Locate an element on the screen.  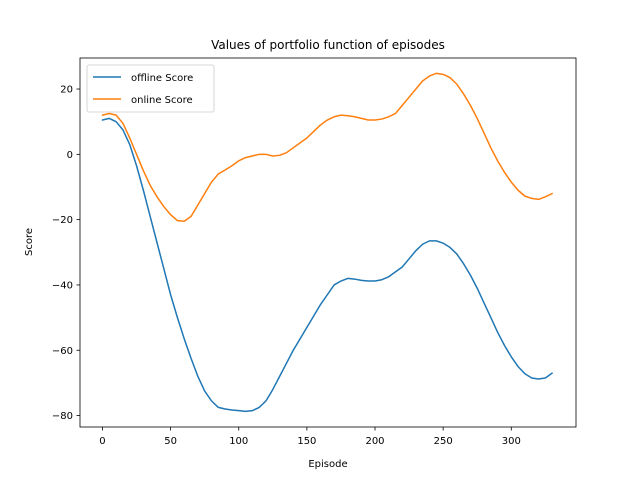
x-tick-label: 0 is located at coordinates (102, 441).